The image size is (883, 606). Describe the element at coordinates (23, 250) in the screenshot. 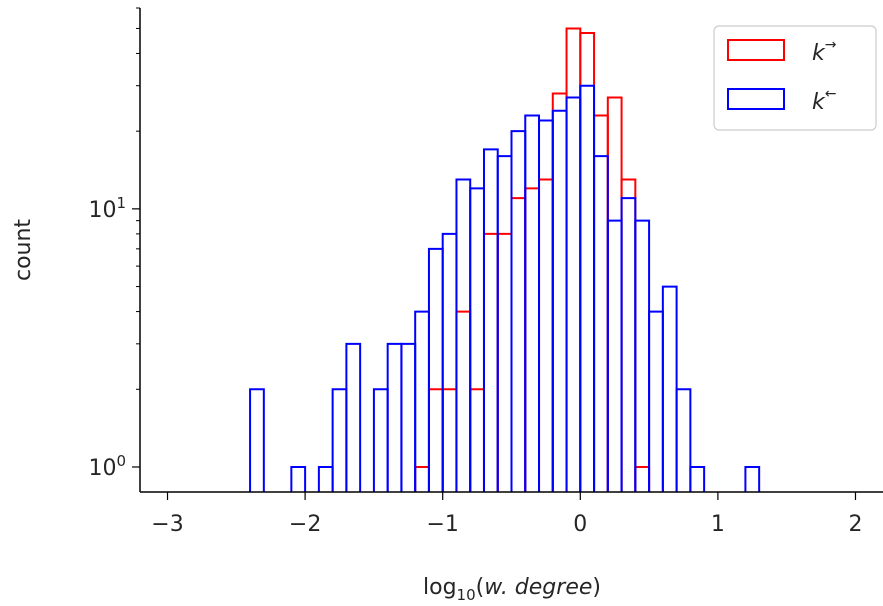

I see `y-axis-label: count` at that location.